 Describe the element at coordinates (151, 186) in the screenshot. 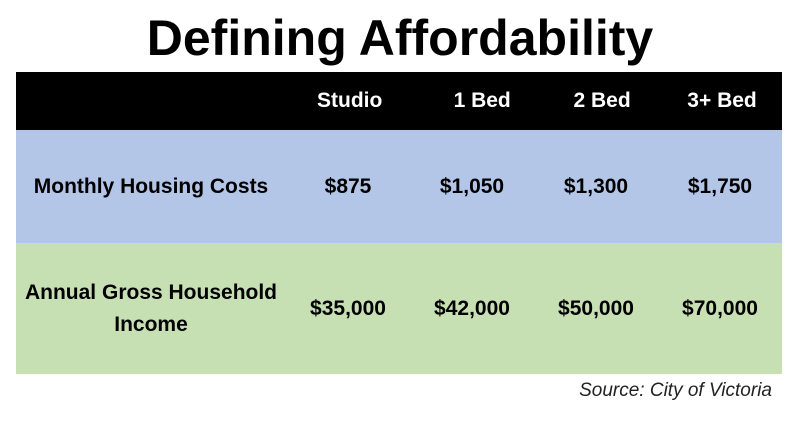

I see `row-label-monthly-housing-costs: Monthly Housing Costs` at that location.